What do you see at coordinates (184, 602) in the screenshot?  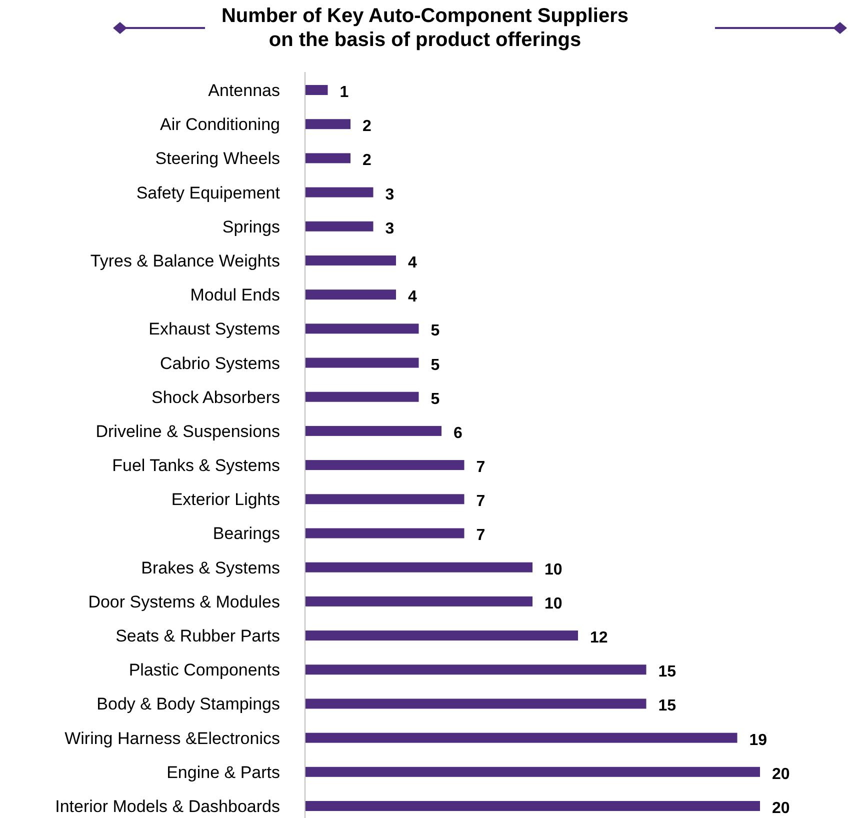 I see `y-tick-label: Door Systems & Modules` at bounding box center [184, 602].